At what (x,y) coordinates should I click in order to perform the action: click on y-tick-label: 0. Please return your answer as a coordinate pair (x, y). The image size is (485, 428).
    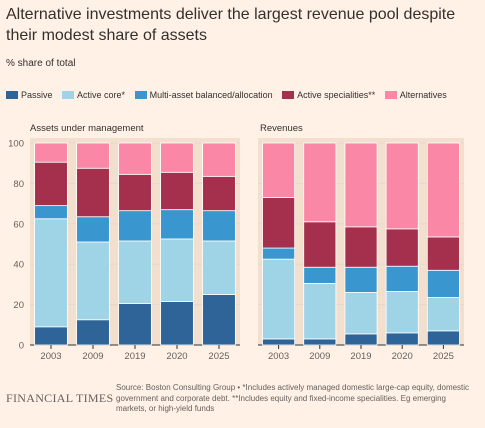
    Looking at the image, I should click on (21, 346).